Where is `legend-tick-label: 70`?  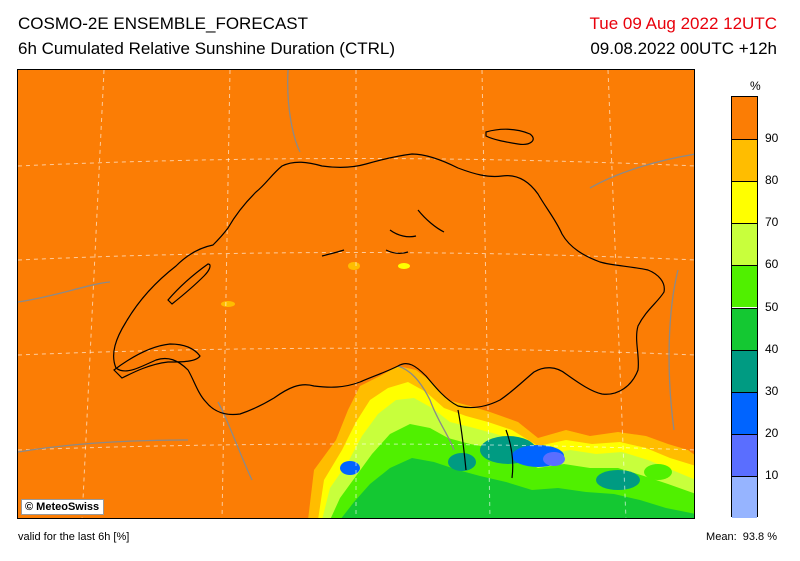 legend-tick-label: 70 is located at coordinates (772, 222).